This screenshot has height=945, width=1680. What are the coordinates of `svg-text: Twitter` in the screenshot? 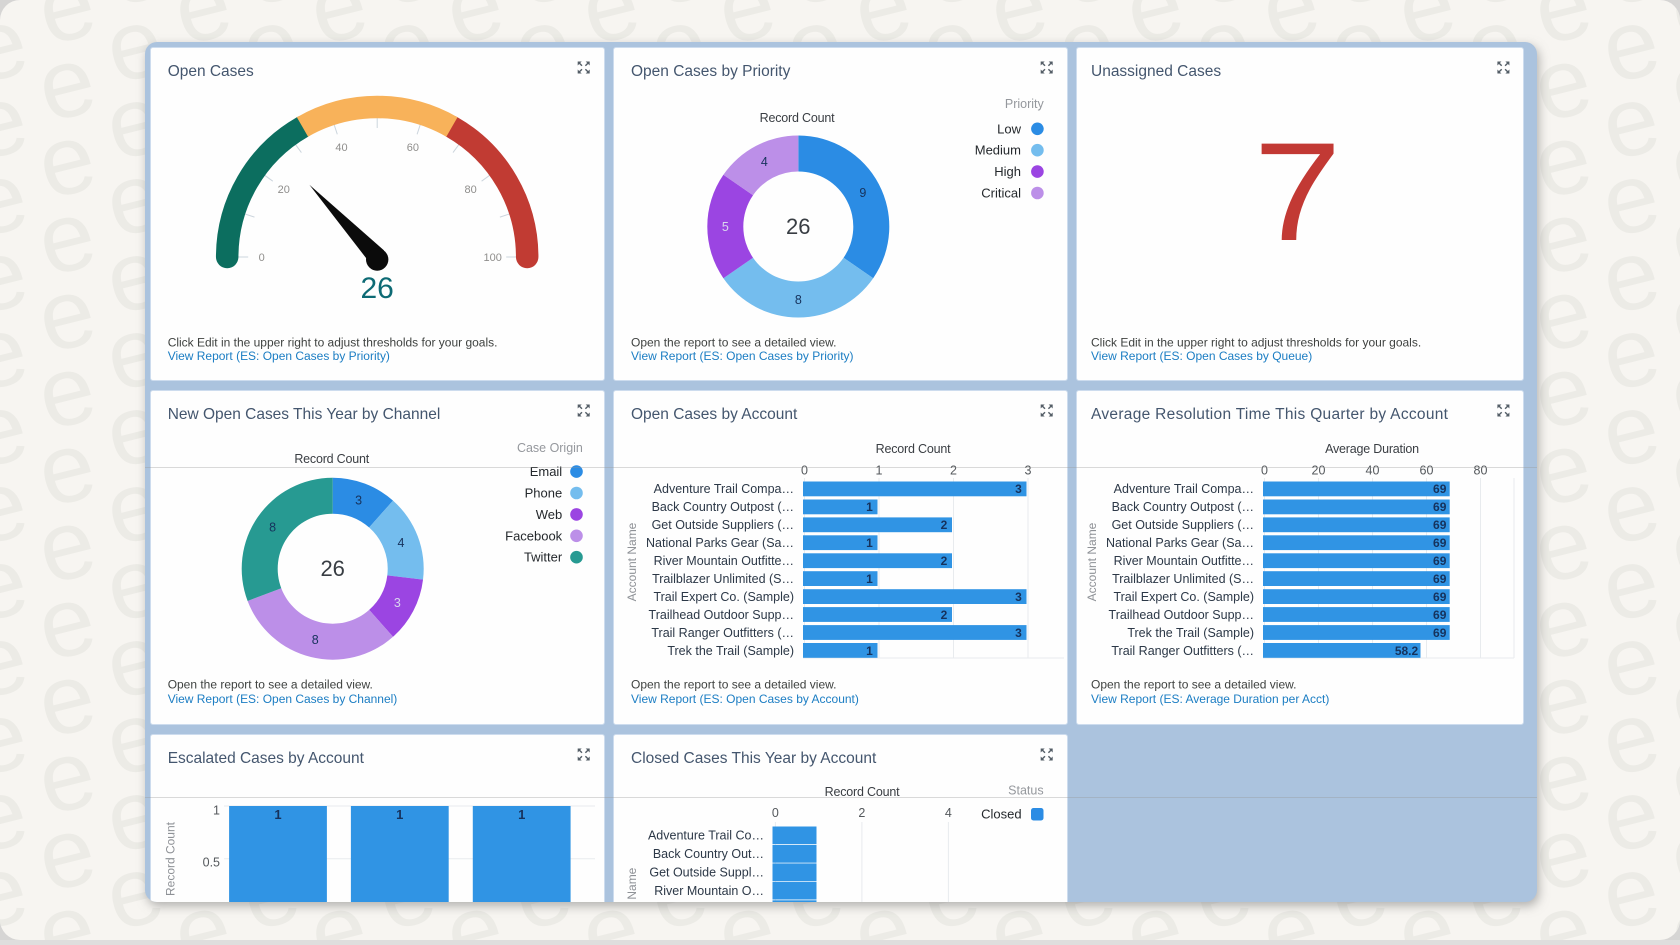 It's located at (543, 557).